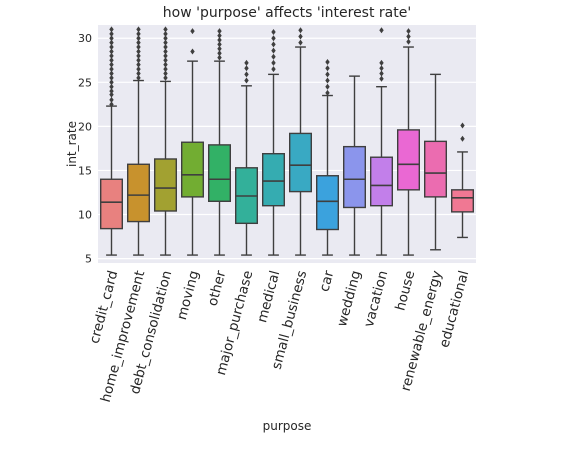  I want to click on box-major_purchase, so click(246, 157).